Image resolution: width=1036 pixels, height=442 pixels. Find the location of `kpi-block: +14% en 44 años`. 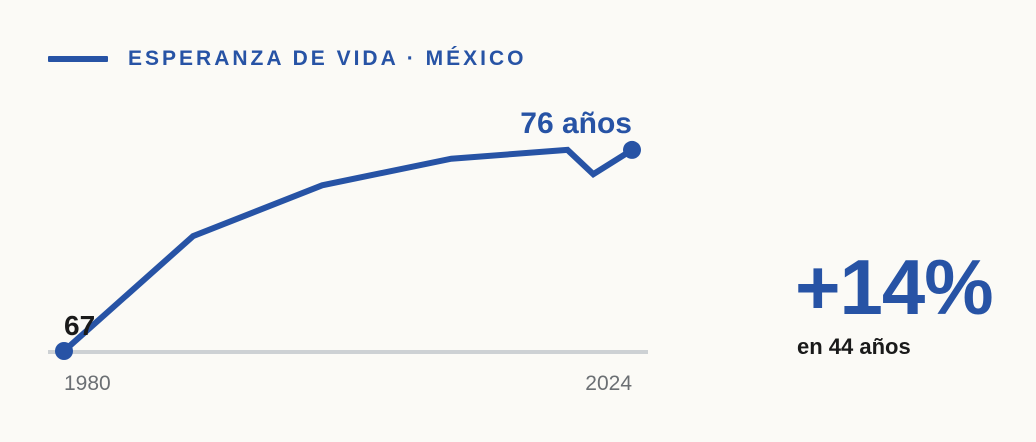

kpi-block: +14% en 44 años is located at coordinates (894, 301).